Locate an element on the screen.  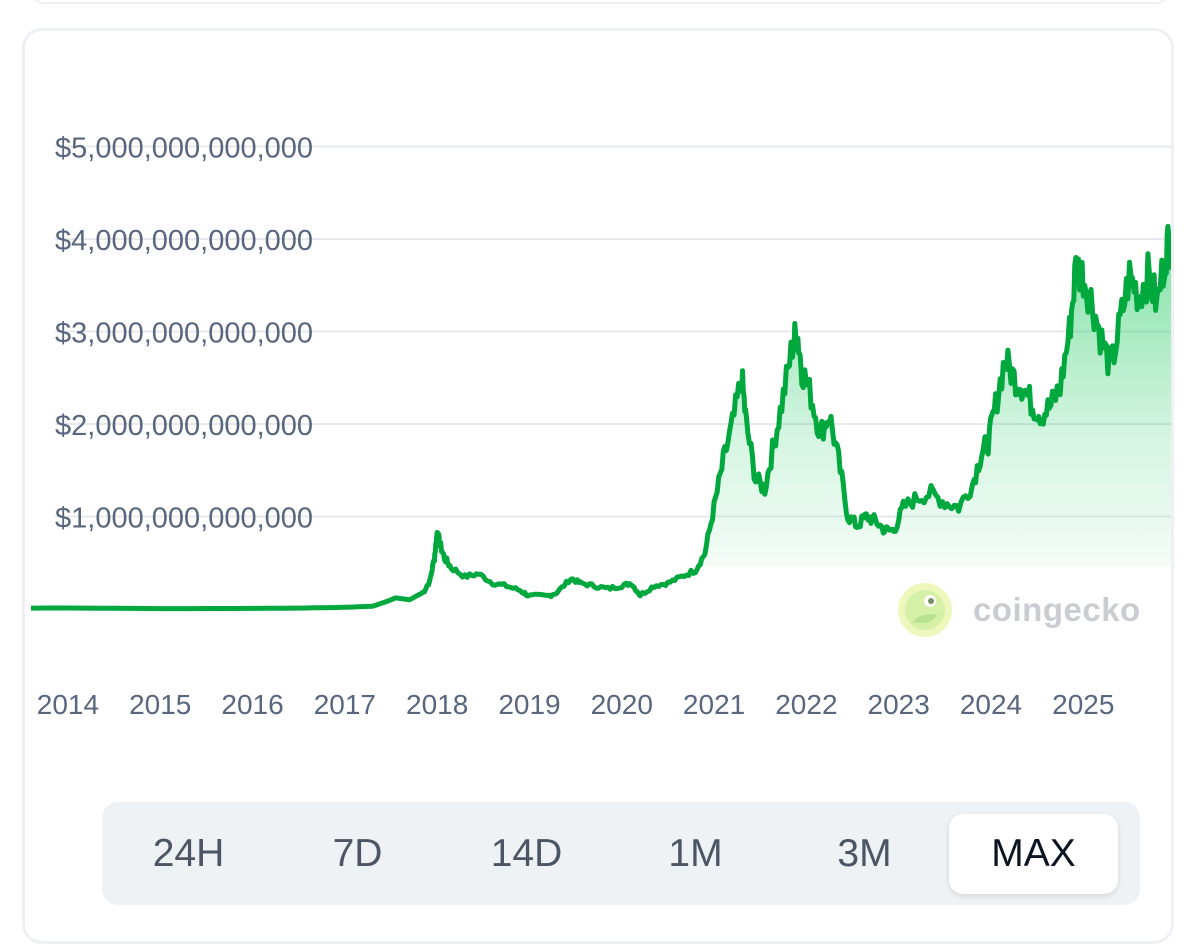
range-24h-button: 24H is located at coordinates (188, 853).